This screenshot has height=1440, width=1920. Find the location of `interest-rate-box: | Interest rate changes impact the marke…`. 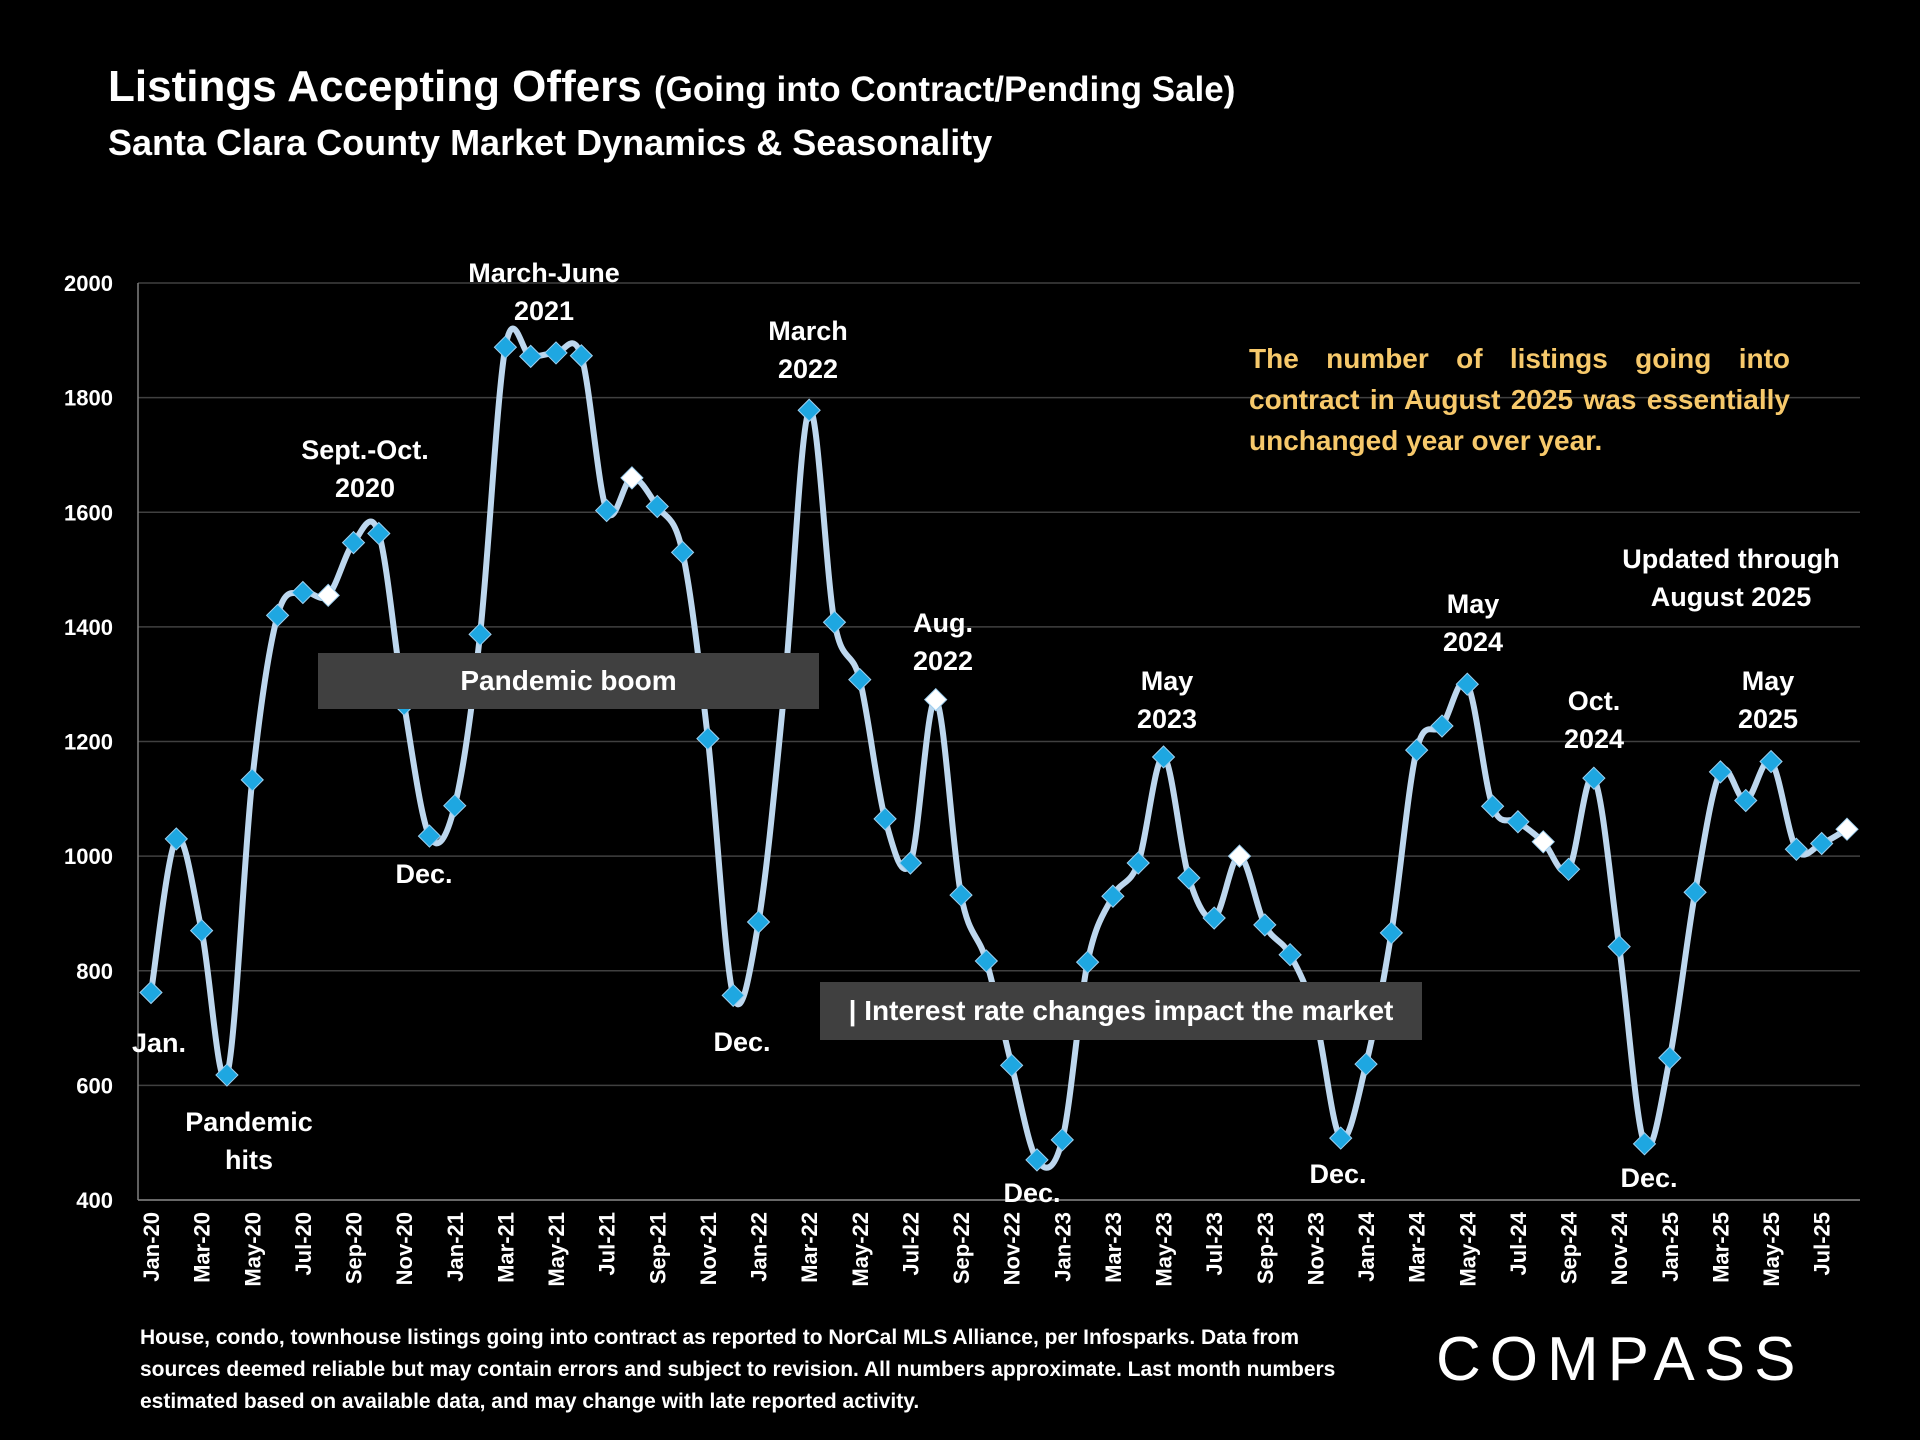

interest-rate-box: | Interest rate changes impact the marke… is located at coordinates (1121, 1011).